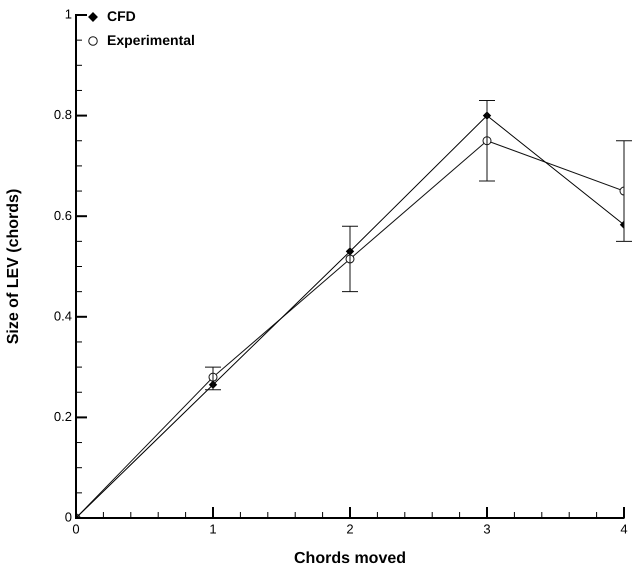 The width and height of the screenshot is (634, 568). Describe the element at coordinates (63, 416) in the screenshot. I see `y-tick-label: 0.2` at that location.